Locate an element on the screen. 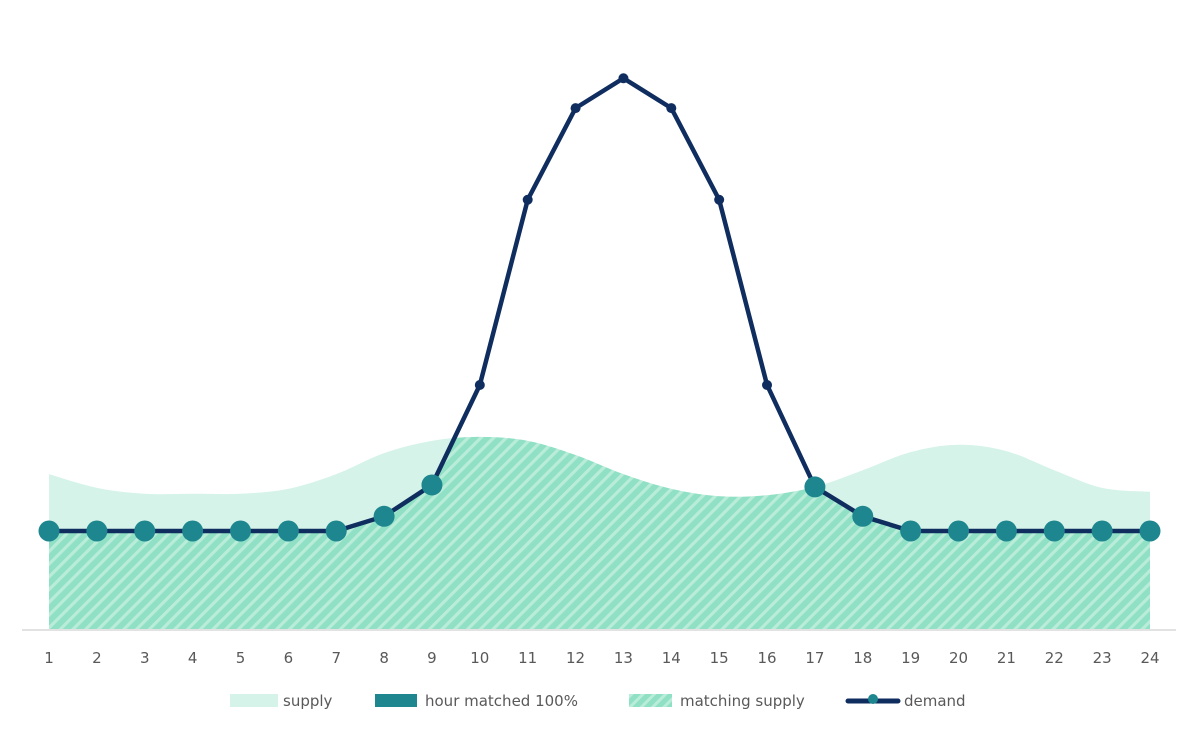 This screenshot has height=734, width=1200. x-tick-label: 21 is located at coordinates (1006, 658).